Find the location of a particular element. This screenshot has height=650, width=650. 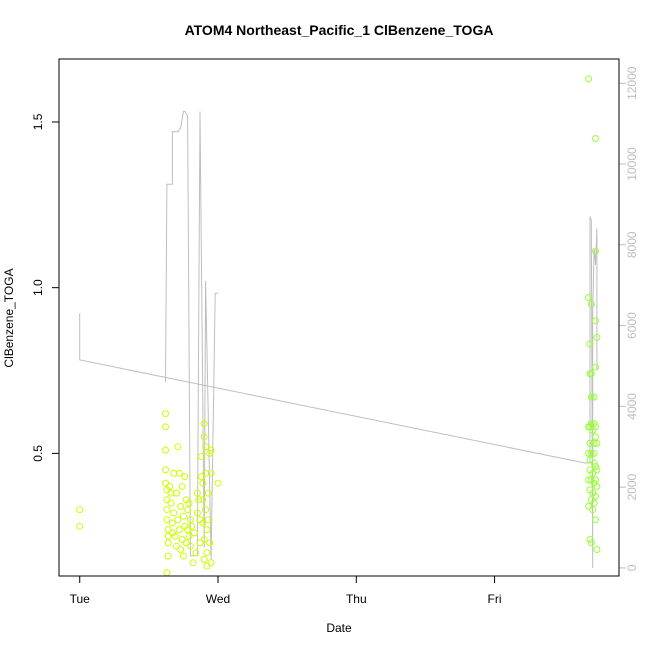

x-tick-label: Thu is located at coordinates (356, 599).